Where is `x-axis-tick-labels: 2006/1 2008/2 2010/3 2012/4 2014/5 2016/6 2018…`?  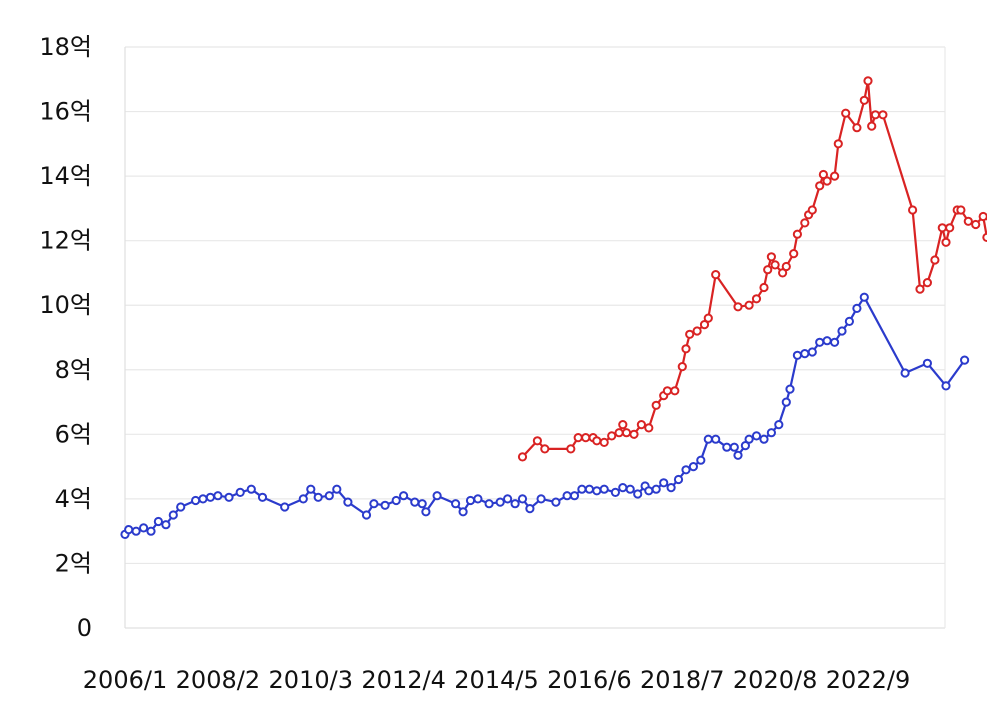 x-axis-tick-labels: 2006/1 2008/2 2010/3 2012/4 2014/5 2016/6 2018… is located at coordinates (496, 680).